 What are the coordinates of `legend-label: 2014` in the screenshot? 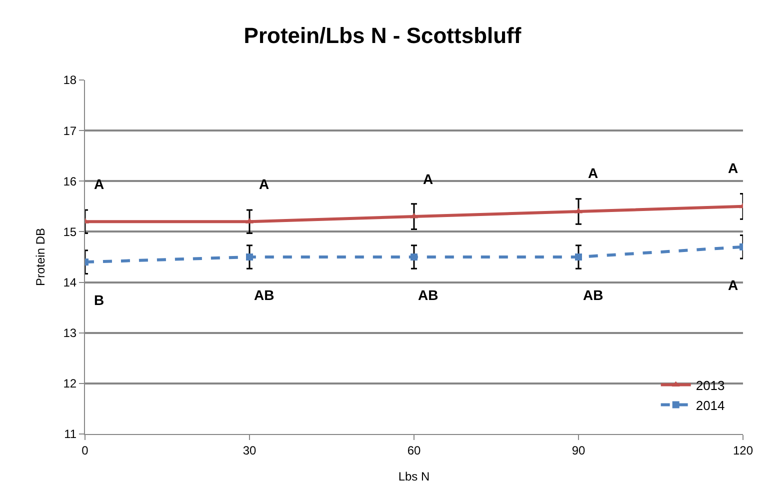 It's located at (710, 405).